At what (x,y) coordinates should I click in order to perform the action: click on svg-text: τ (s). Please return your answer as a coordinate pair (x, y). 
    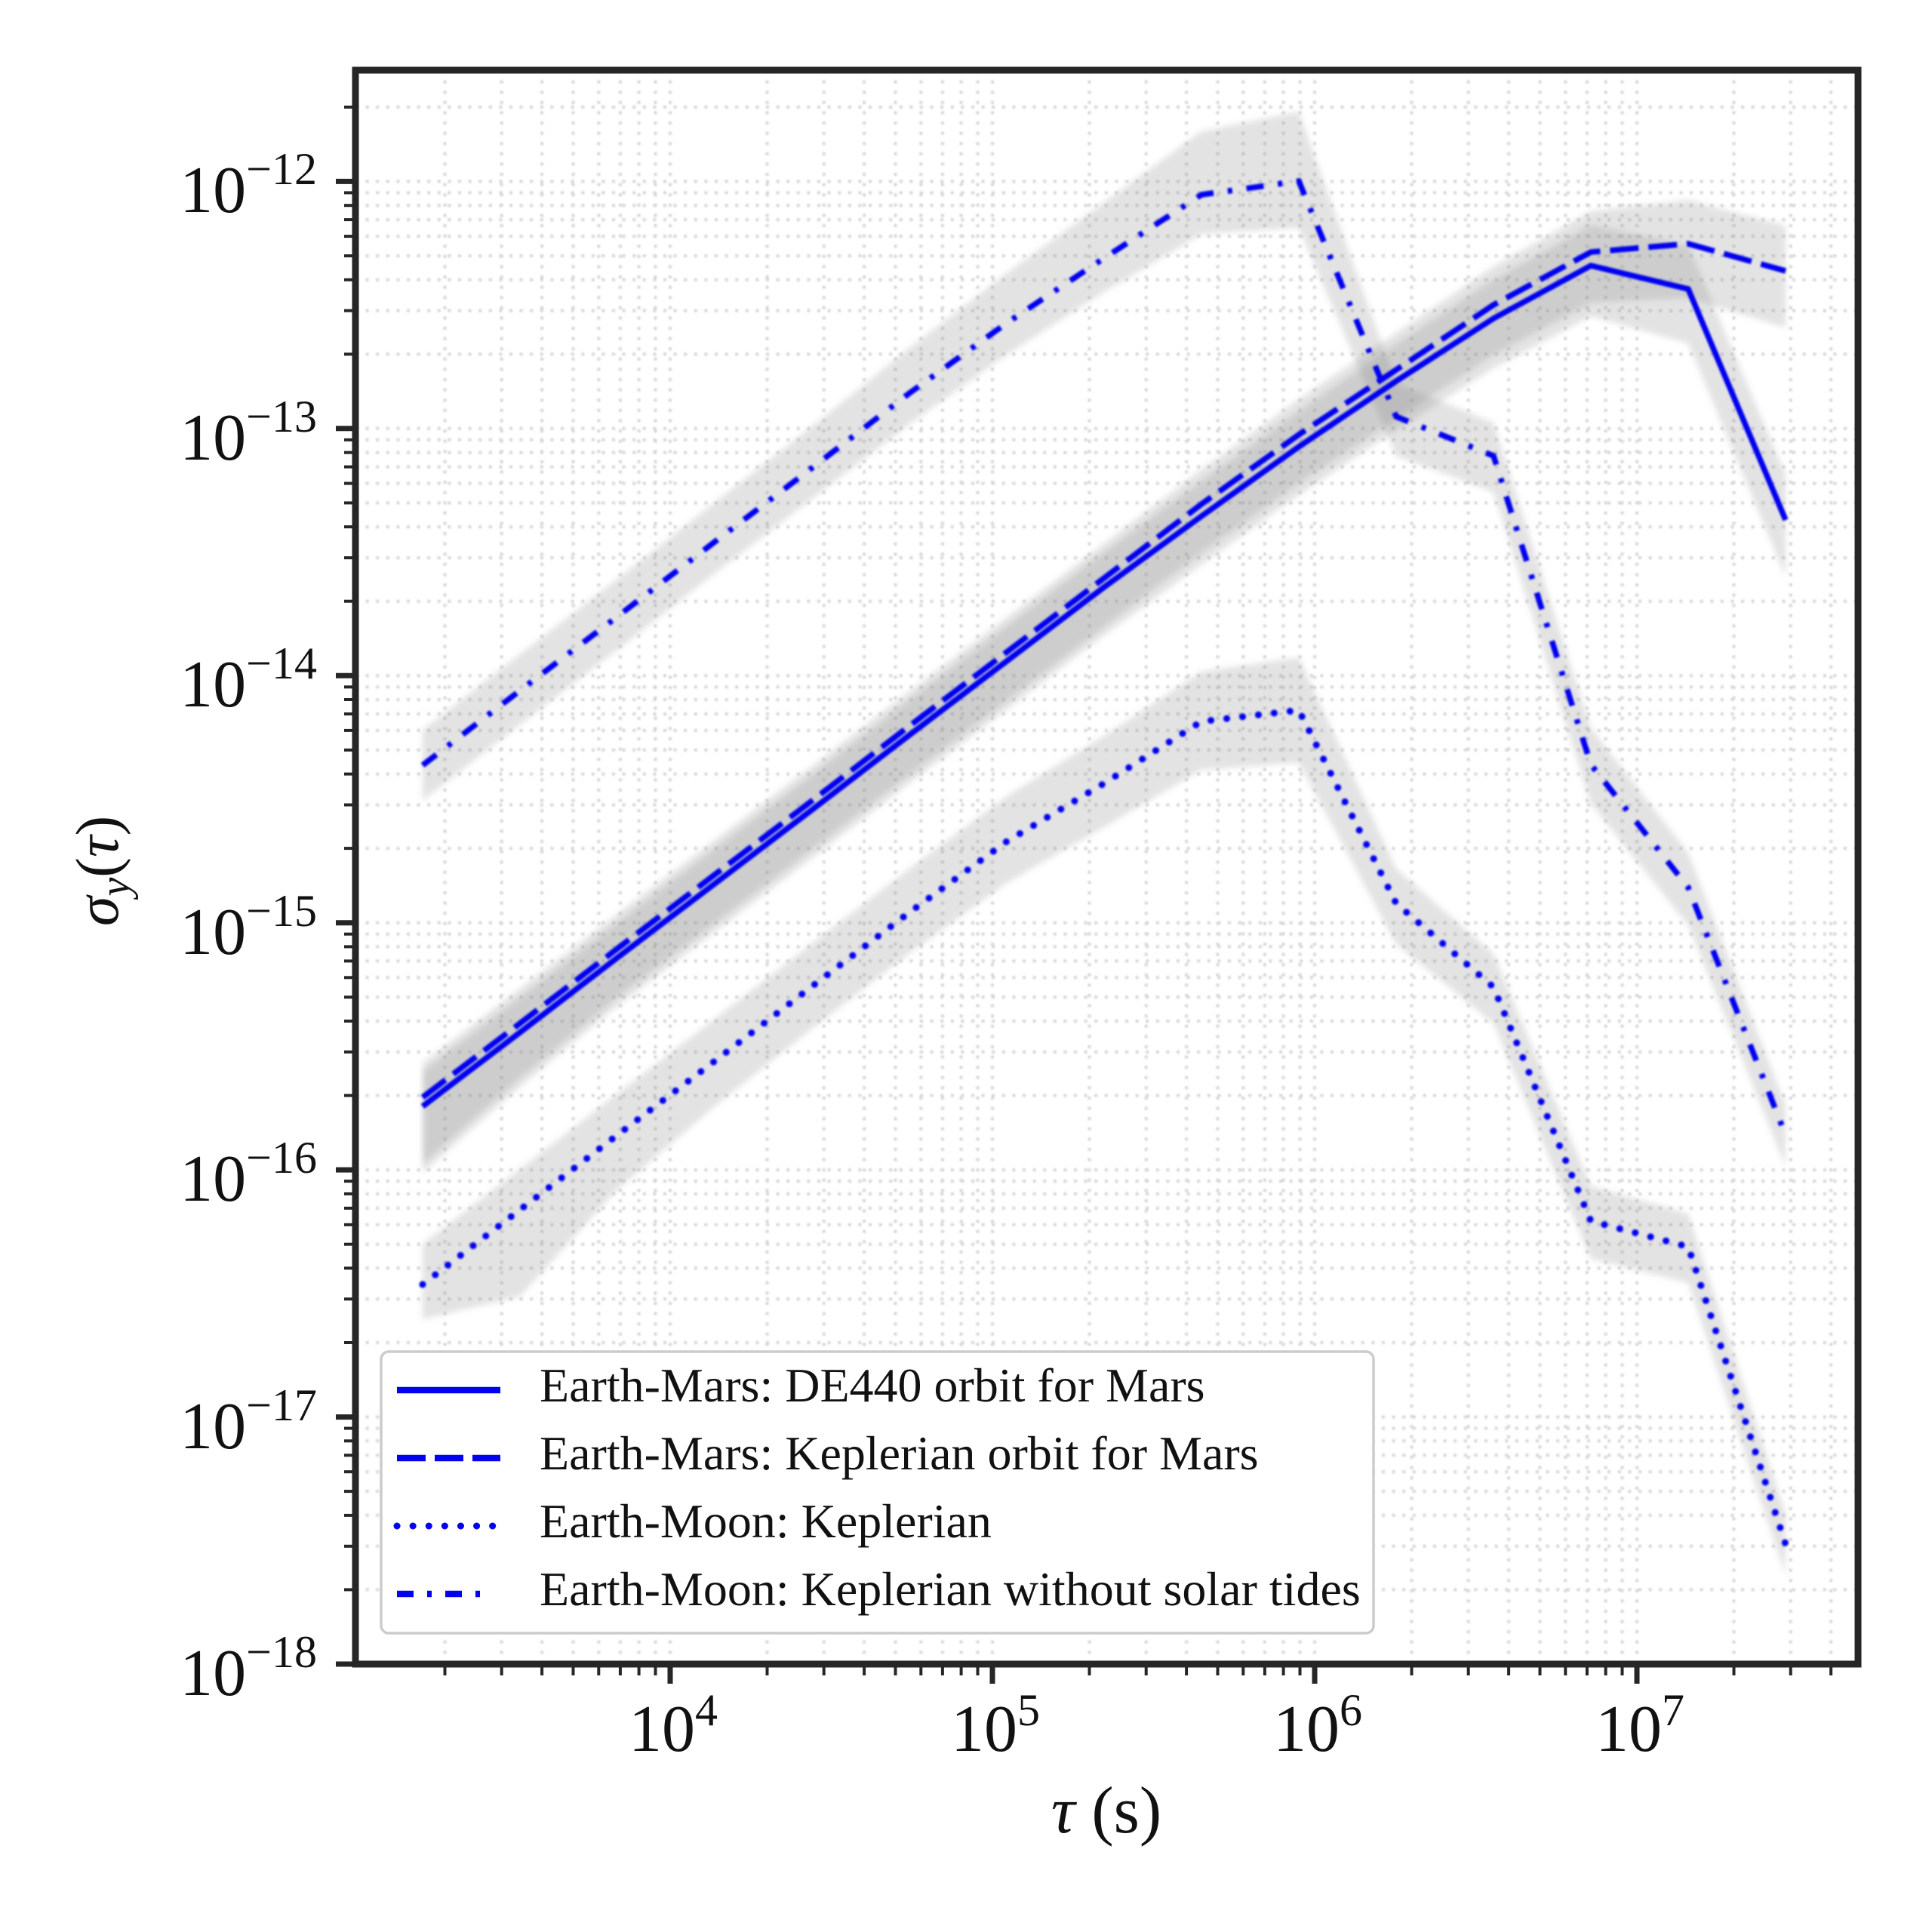
    Looking at the image, I should click on (1106, 1810).